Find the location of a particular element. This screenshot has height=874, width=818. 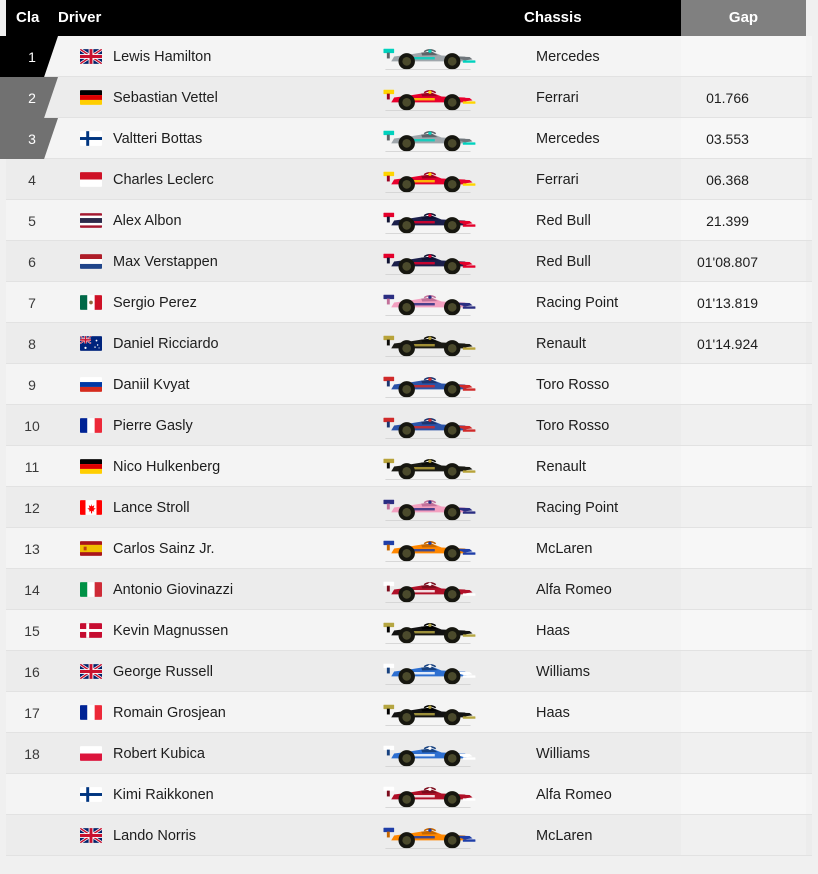

driver-cell: Lance Stroll is located at coordinates (200, 508).